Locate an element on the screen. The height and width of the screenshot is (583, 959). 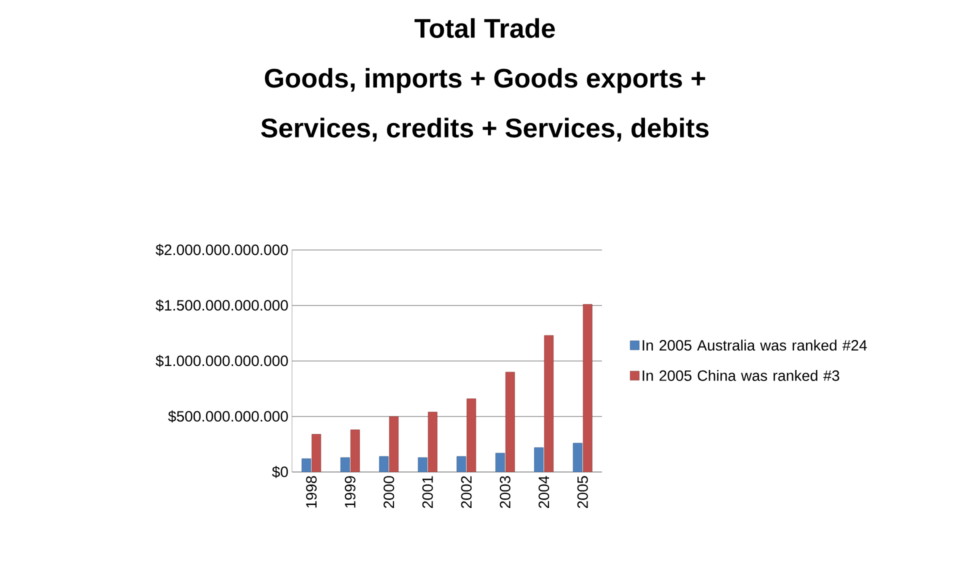
y-tick-label: $2.000.000.000.000 is located at coordinates (222, 250).